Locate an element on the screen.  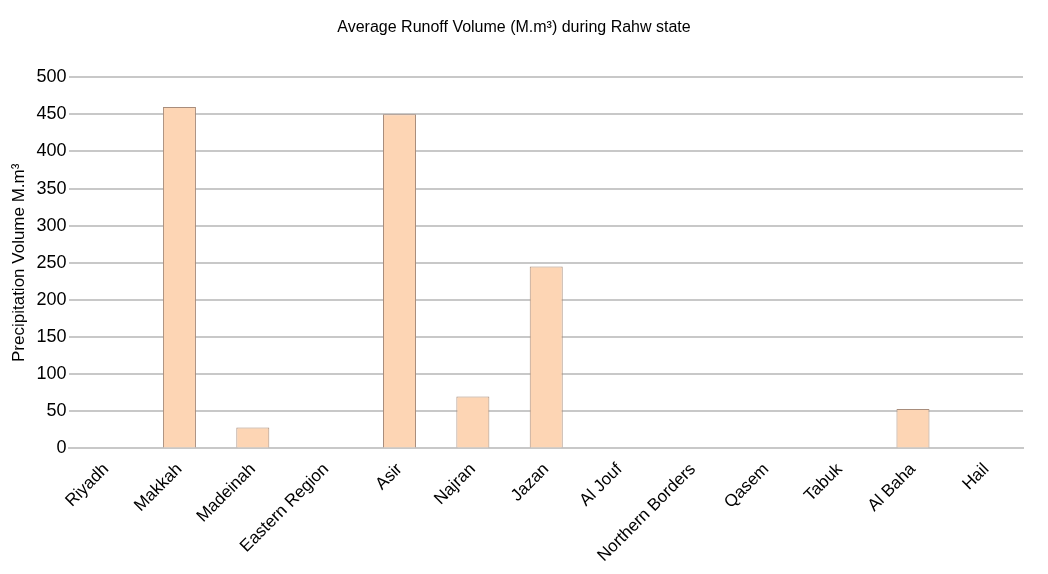
x-tick-label: Asir is located at coordinates (388, 476).